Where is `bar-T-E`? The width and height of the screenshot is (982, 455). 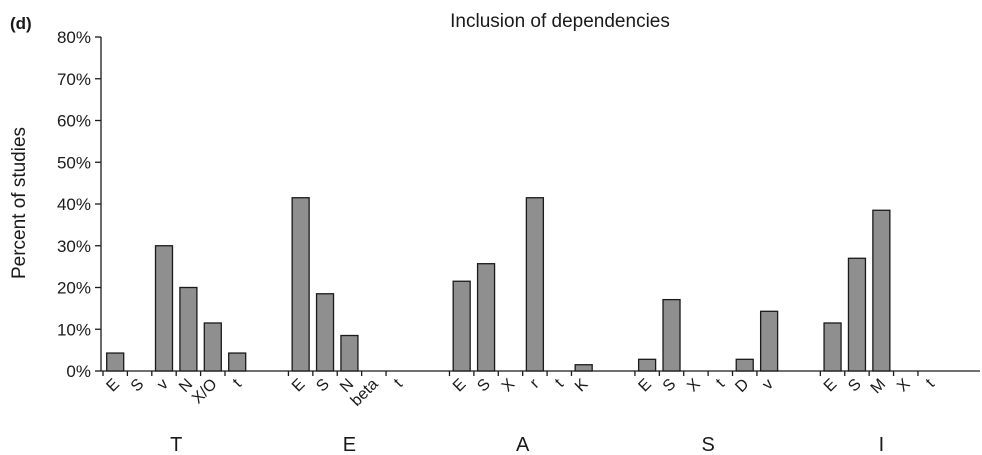
bar-T-E is located at coordinates (115, 362).